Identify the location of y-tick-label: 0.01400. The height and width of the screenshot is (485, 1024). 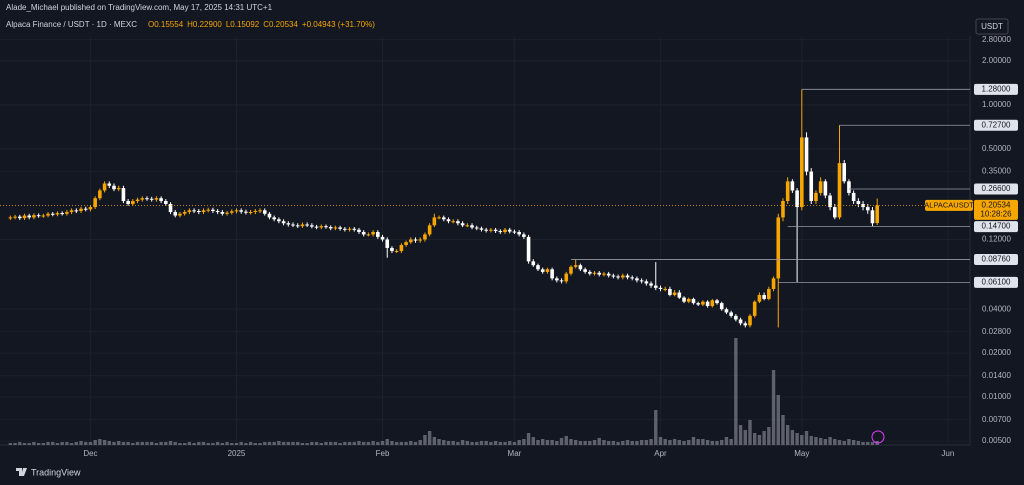
(996, 375).